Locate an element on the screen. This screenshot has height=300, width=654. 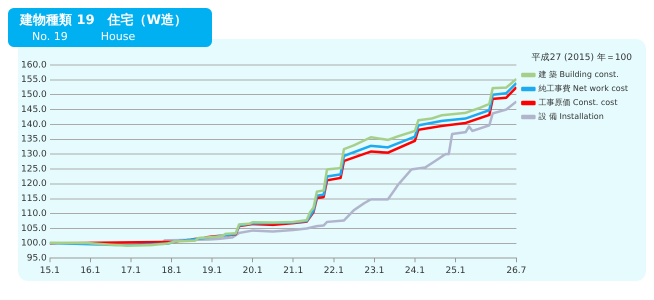
x-tick-label: 25.1 is located at coordinates (455, 271).